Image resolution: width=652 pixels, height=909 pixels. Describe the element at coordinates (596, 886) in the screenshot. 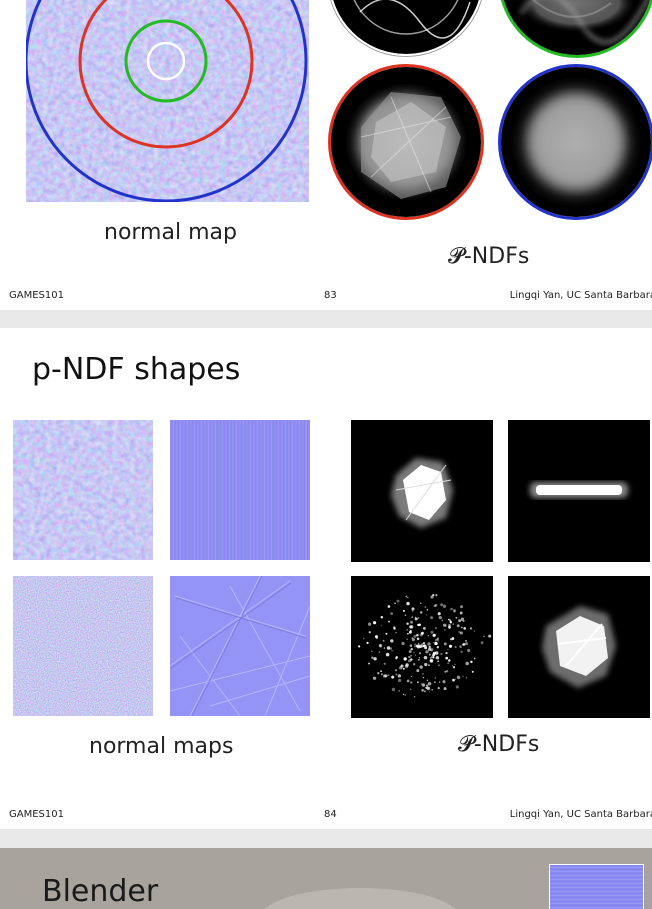

I see `brushed-normal-thumbnail` at that location.